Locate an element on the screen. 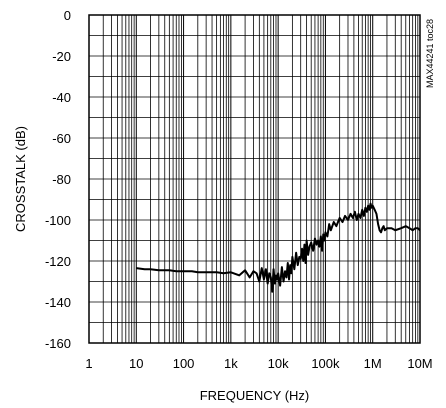 The width and height of the screenshot is (446, 408). y-tick-label: -160 is located at coordinates (58, 343).